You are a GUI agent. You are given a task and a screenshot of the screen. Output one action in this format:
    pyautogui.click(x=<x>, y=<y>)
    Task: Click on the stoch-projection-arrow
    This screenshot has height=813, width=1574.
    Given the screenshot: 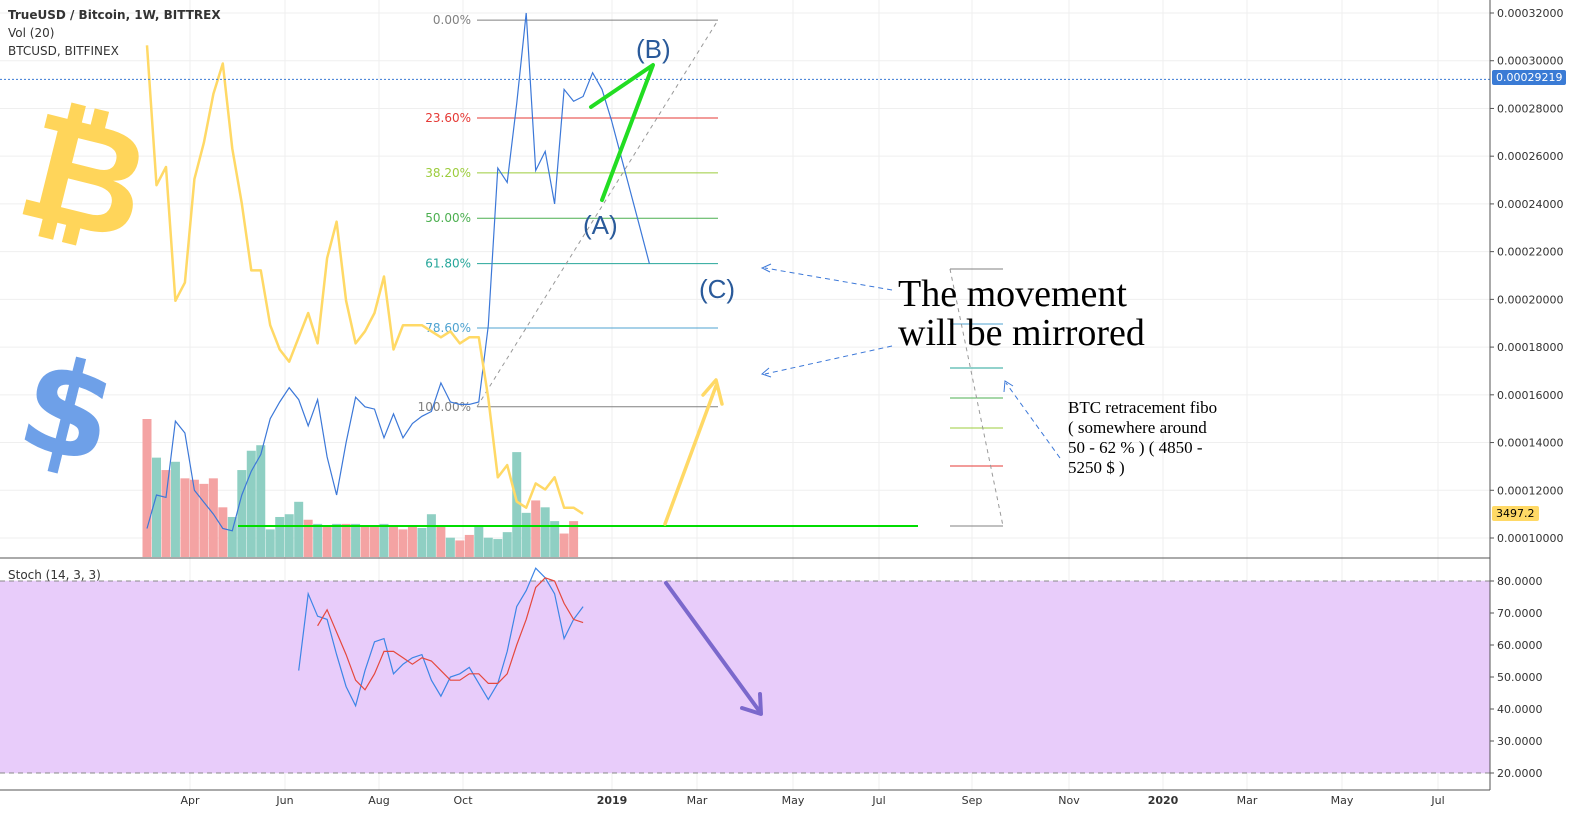 What is the action you would take?
    pyautogui.click(x=713, y=647)
    